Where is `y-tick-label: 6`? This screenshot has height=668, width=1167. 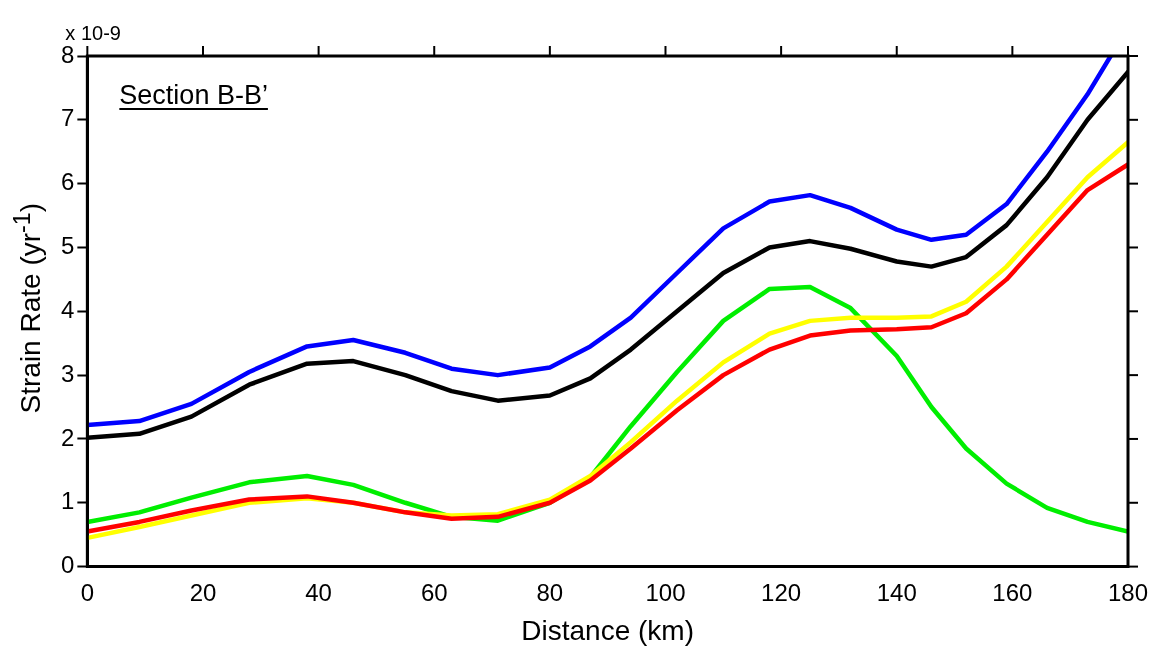 y-tick-label: 6 is located at coordinates (67, 182).